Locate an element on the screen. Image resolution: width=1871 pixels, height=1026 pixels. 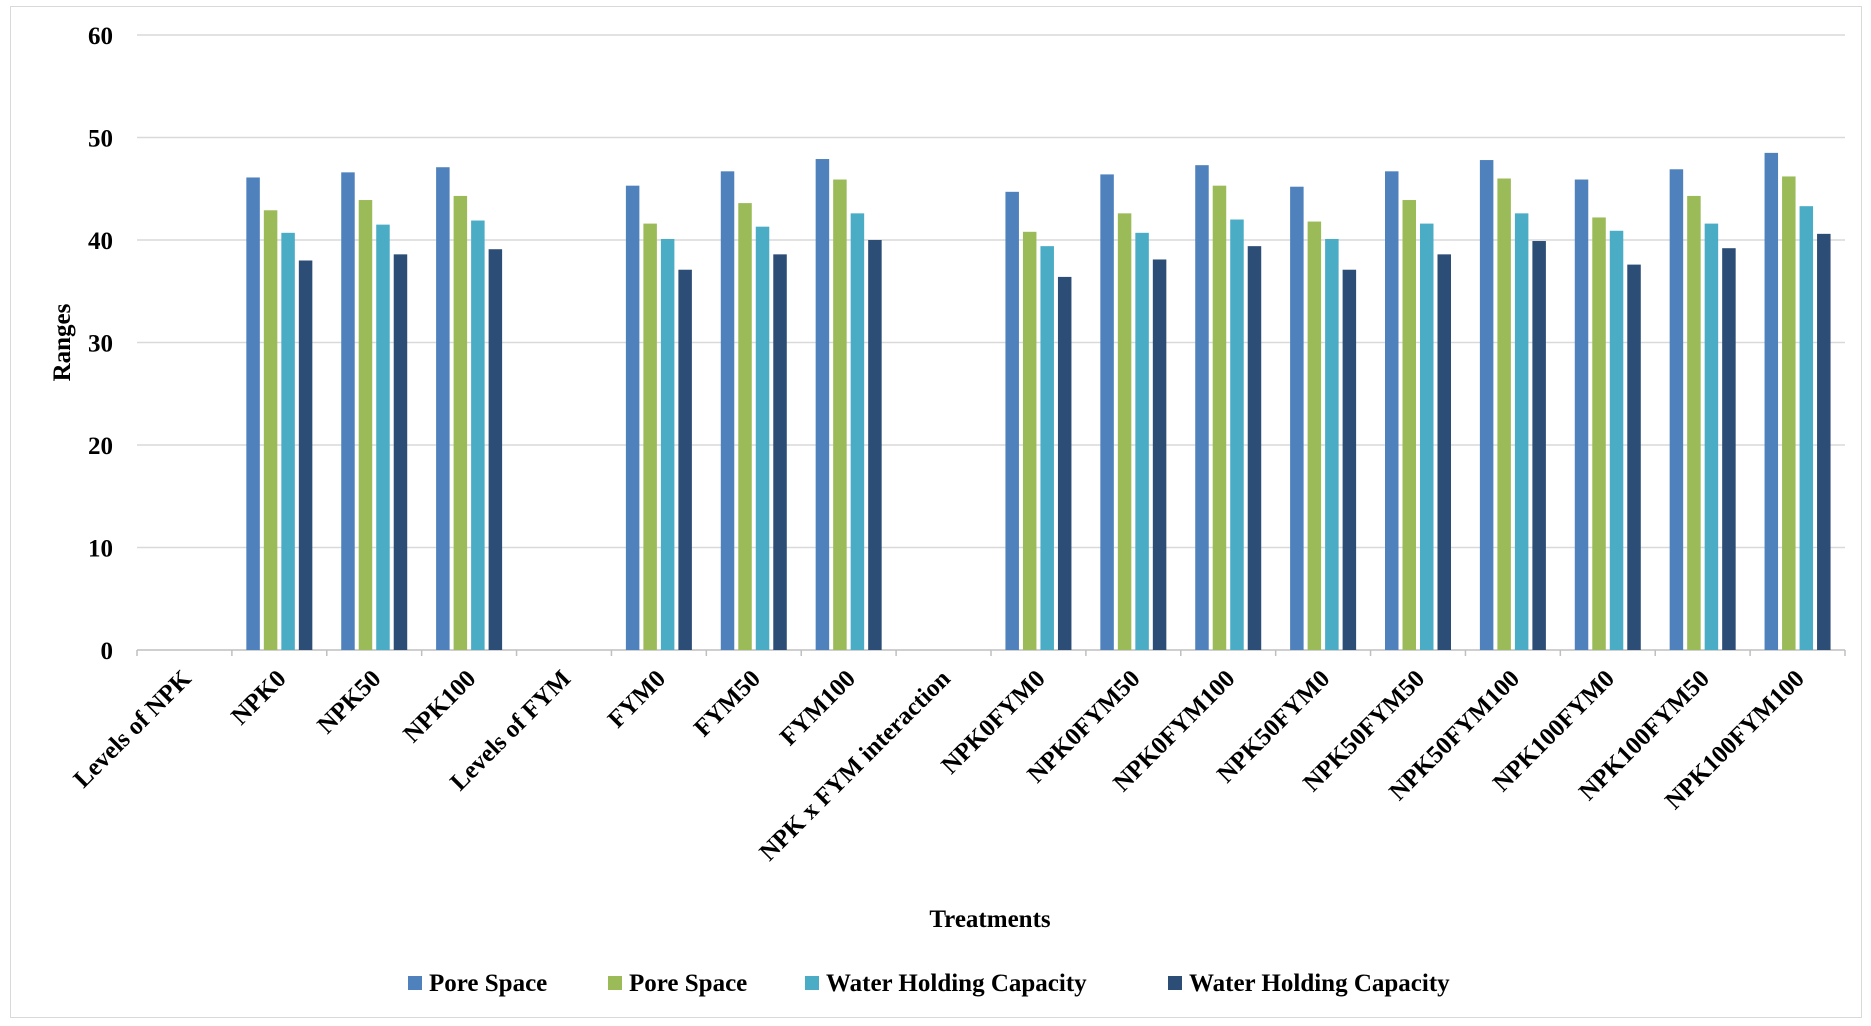
x-tick-label: Levels of NPK is located at coordinates (133, 729).